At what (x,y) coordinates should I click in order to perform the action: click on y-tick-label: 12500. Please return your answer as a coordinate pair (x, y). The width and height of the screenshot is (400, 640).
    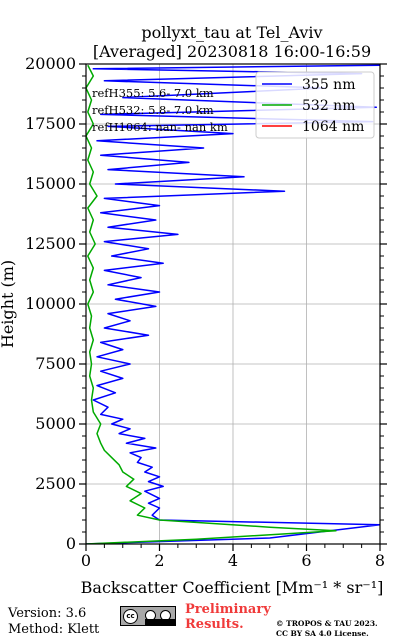
    Looking at the image, I should click on (50, 243).